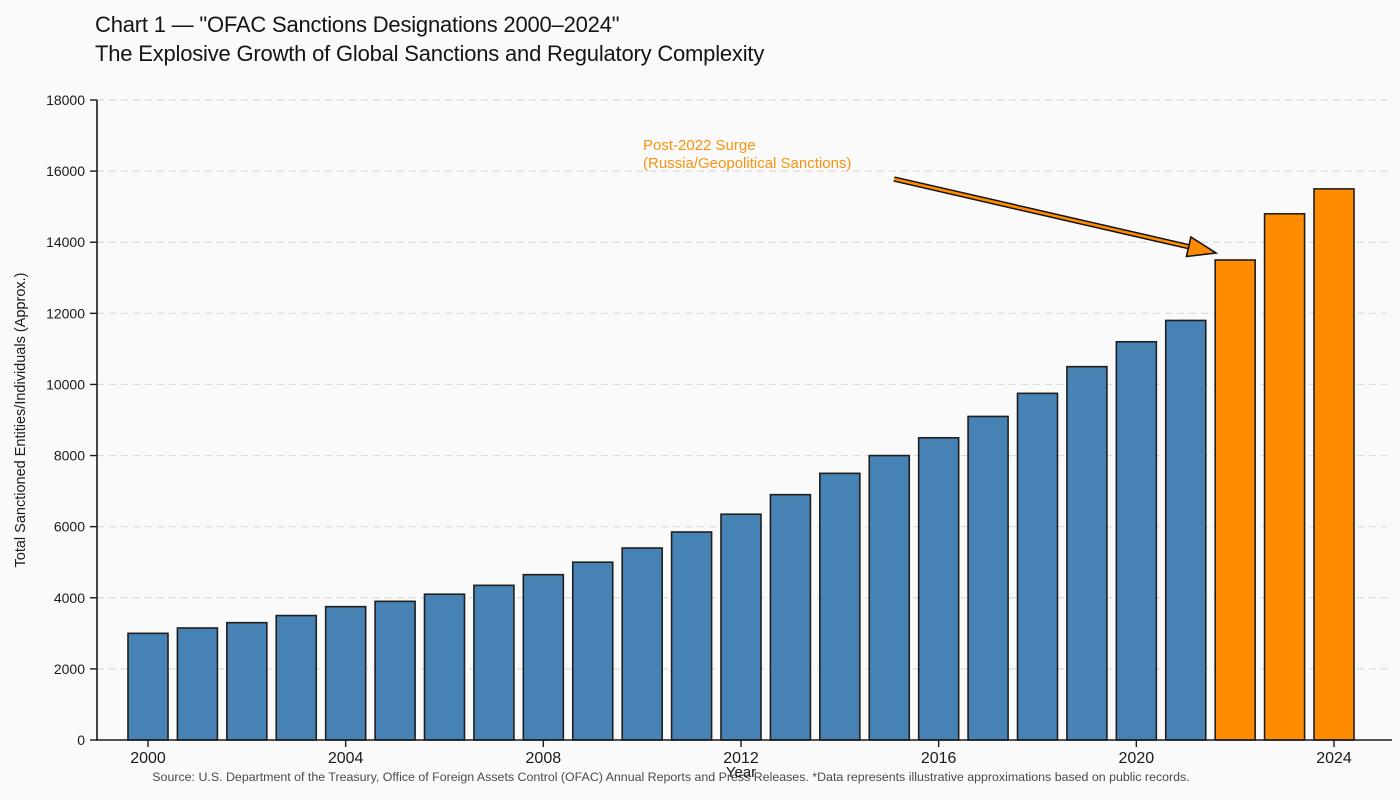 The image size is (1400, 800). What do you see at coordinates (69, 669) in the screenshot?
I see `y-tick-label-2000: 2000` at bounding box center [69, 669].